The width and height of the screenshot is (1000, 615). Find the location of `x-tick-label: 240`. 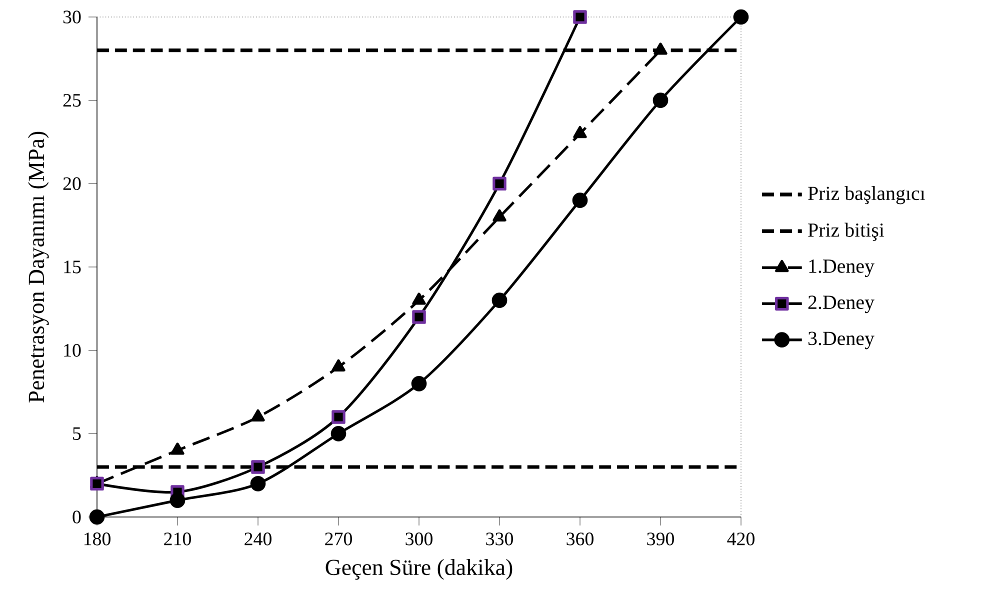

x-tick-label: 240 is located at coordinates (258, 539).